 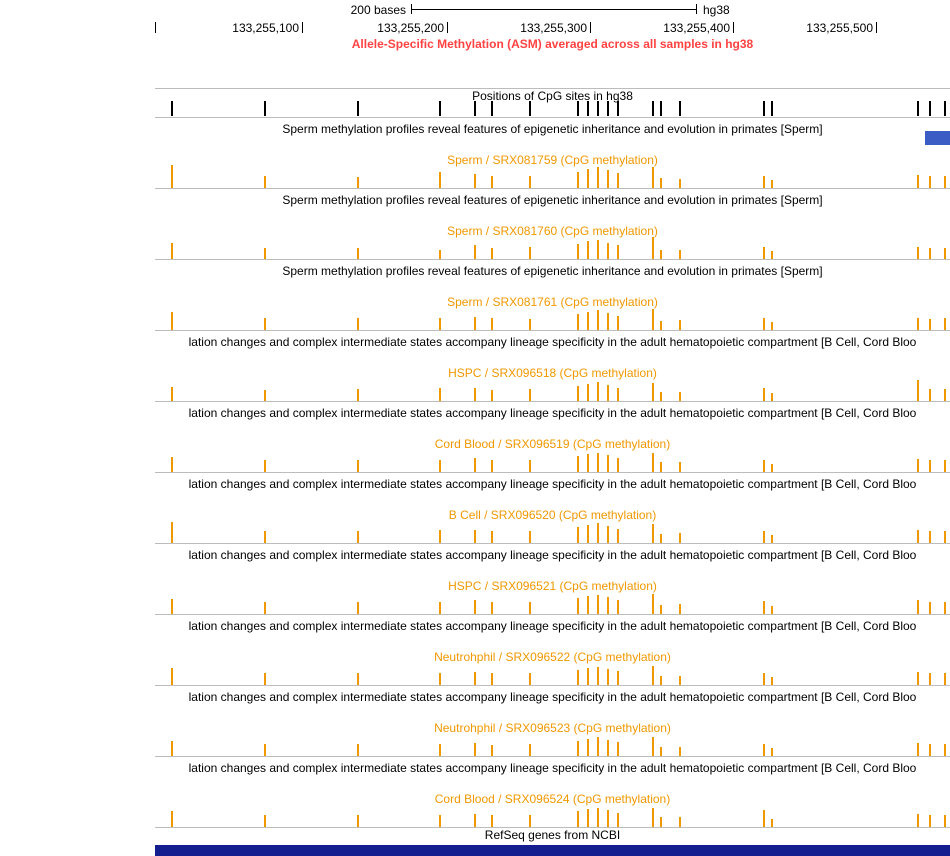 What do you see at coordinates (552, 444) in the screenshot?
I see `sample-title: Cord Blood / SRX096519 (CpG methylation)` at bounding box center [552, 444].